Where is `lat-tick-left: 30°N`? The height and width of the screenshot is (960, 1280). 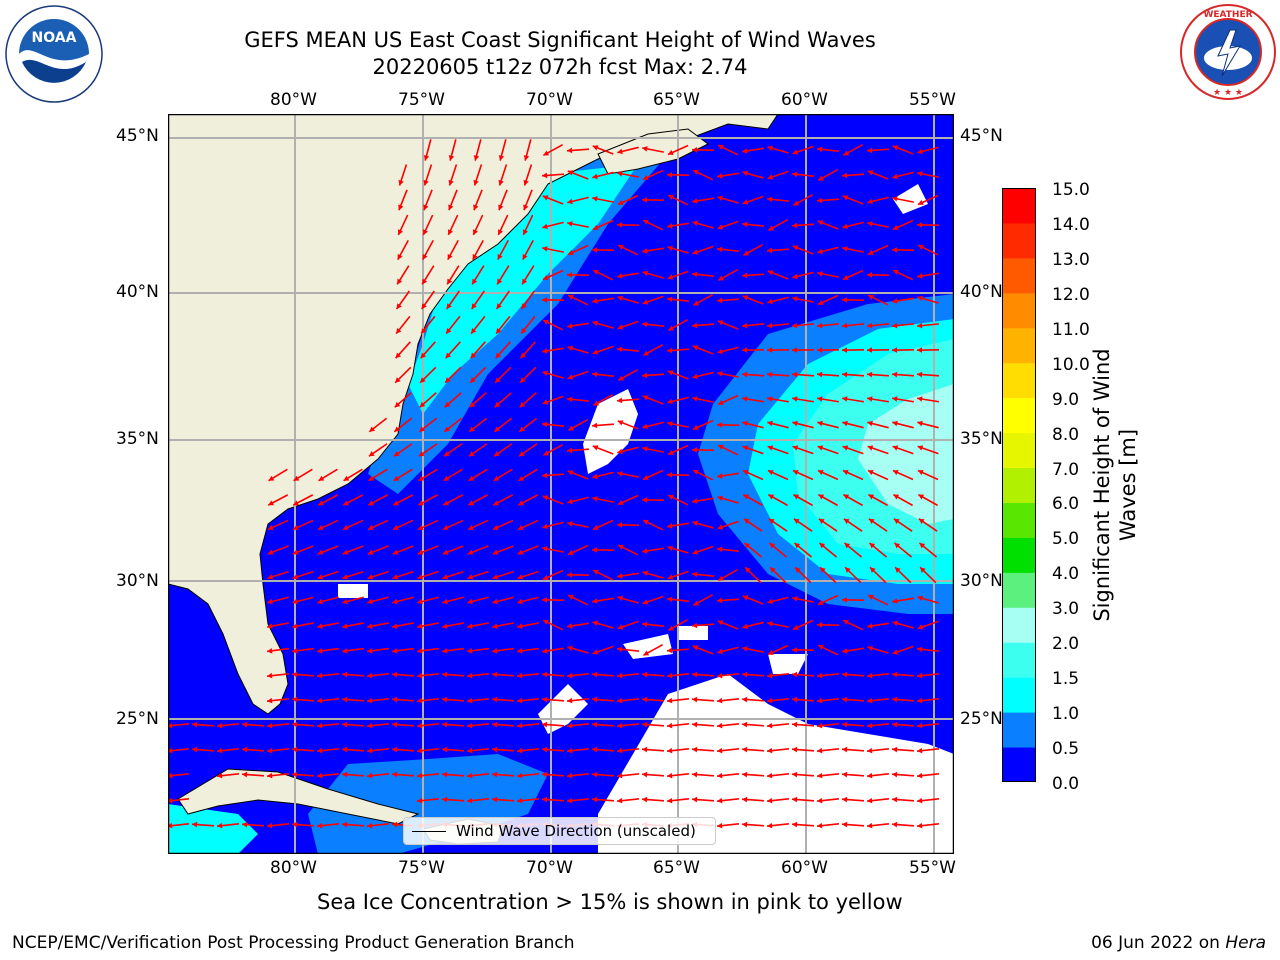 lat-tick-left: 30°N is located at coordinates (137, 581).